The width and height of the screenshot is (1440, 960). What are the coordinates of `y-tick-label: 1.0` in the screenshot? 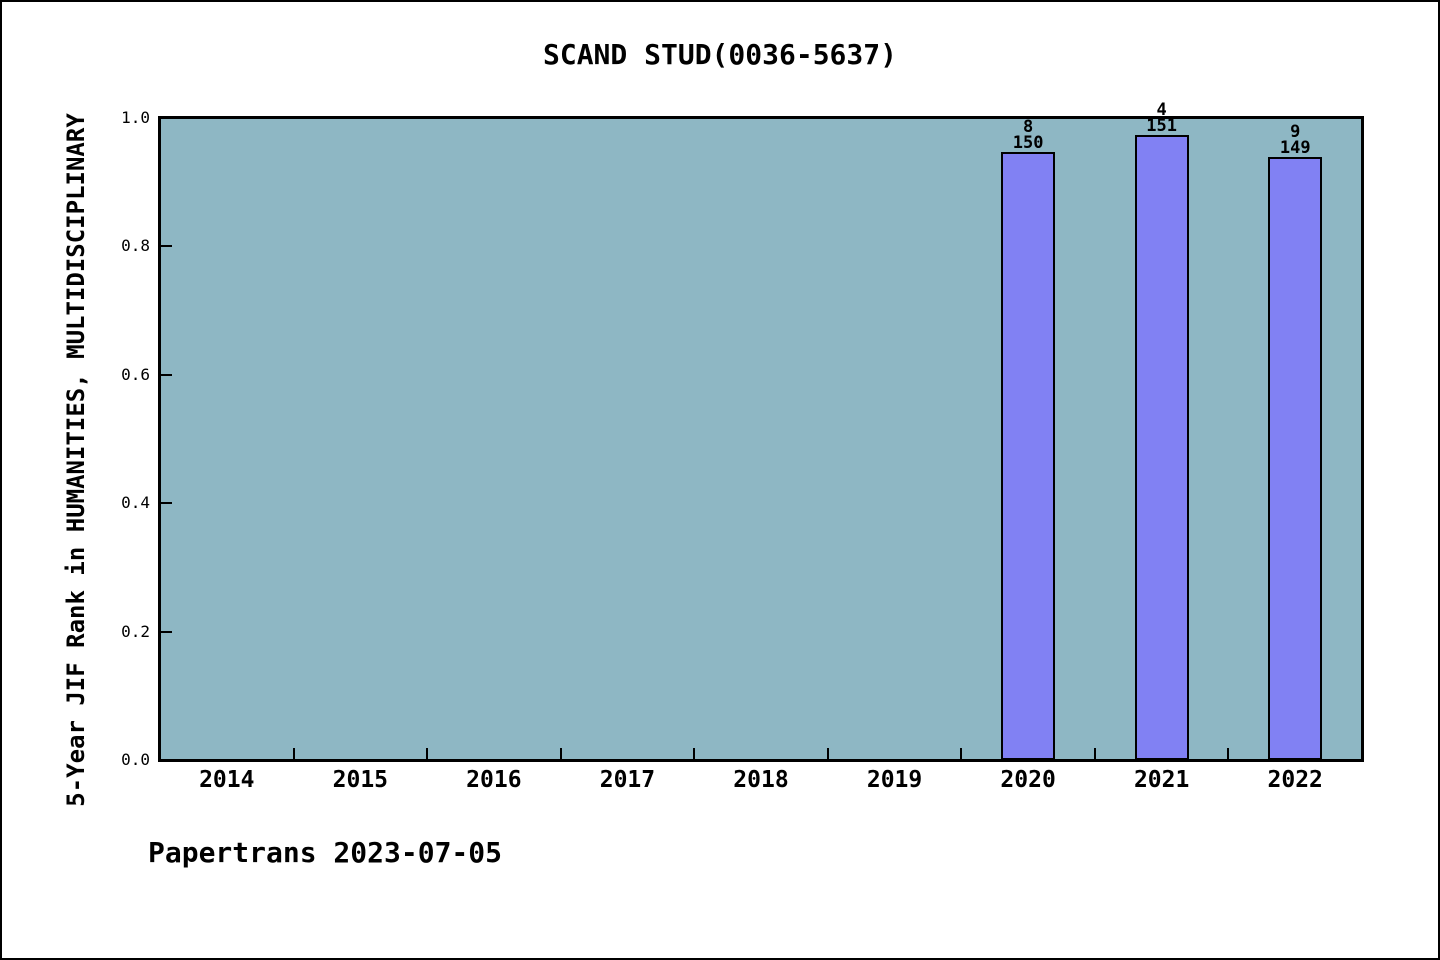 It's located at (135, 117).